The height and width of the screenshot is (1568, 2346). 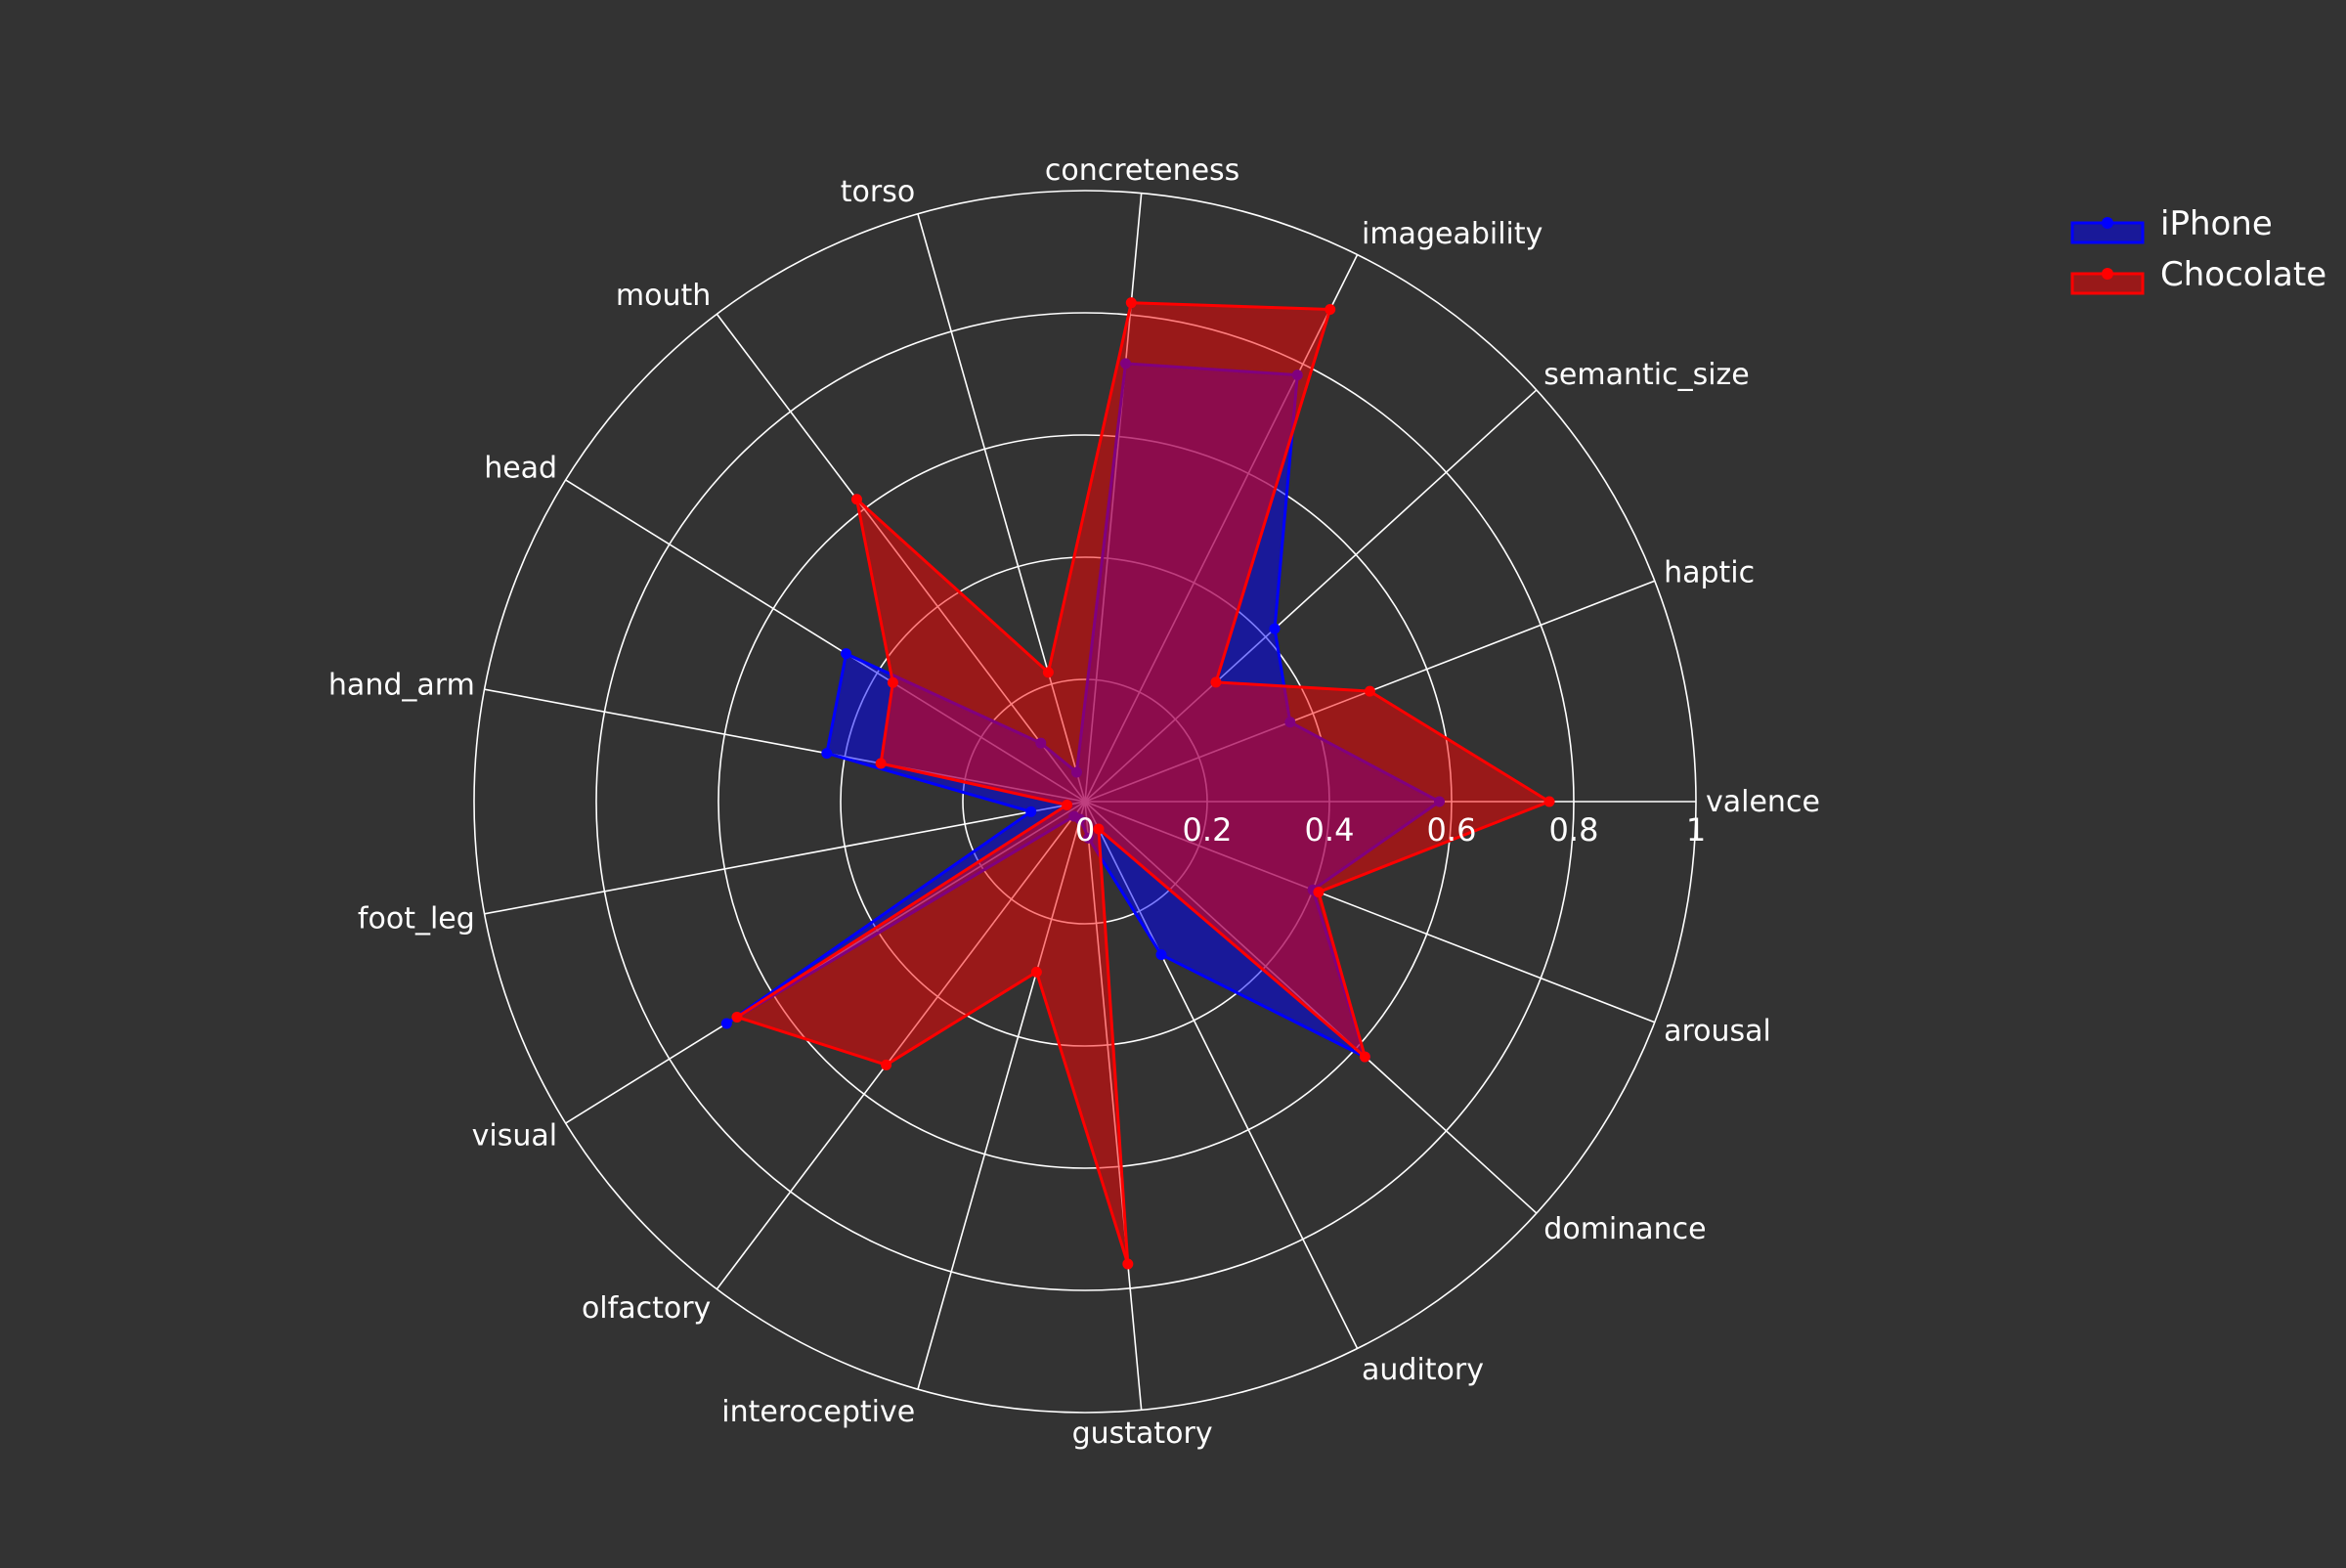 What do you see at coordinates (515, 1136) in the screenshot?
I see `axis-label-visual: visual` at bounding box center [515, 1136].